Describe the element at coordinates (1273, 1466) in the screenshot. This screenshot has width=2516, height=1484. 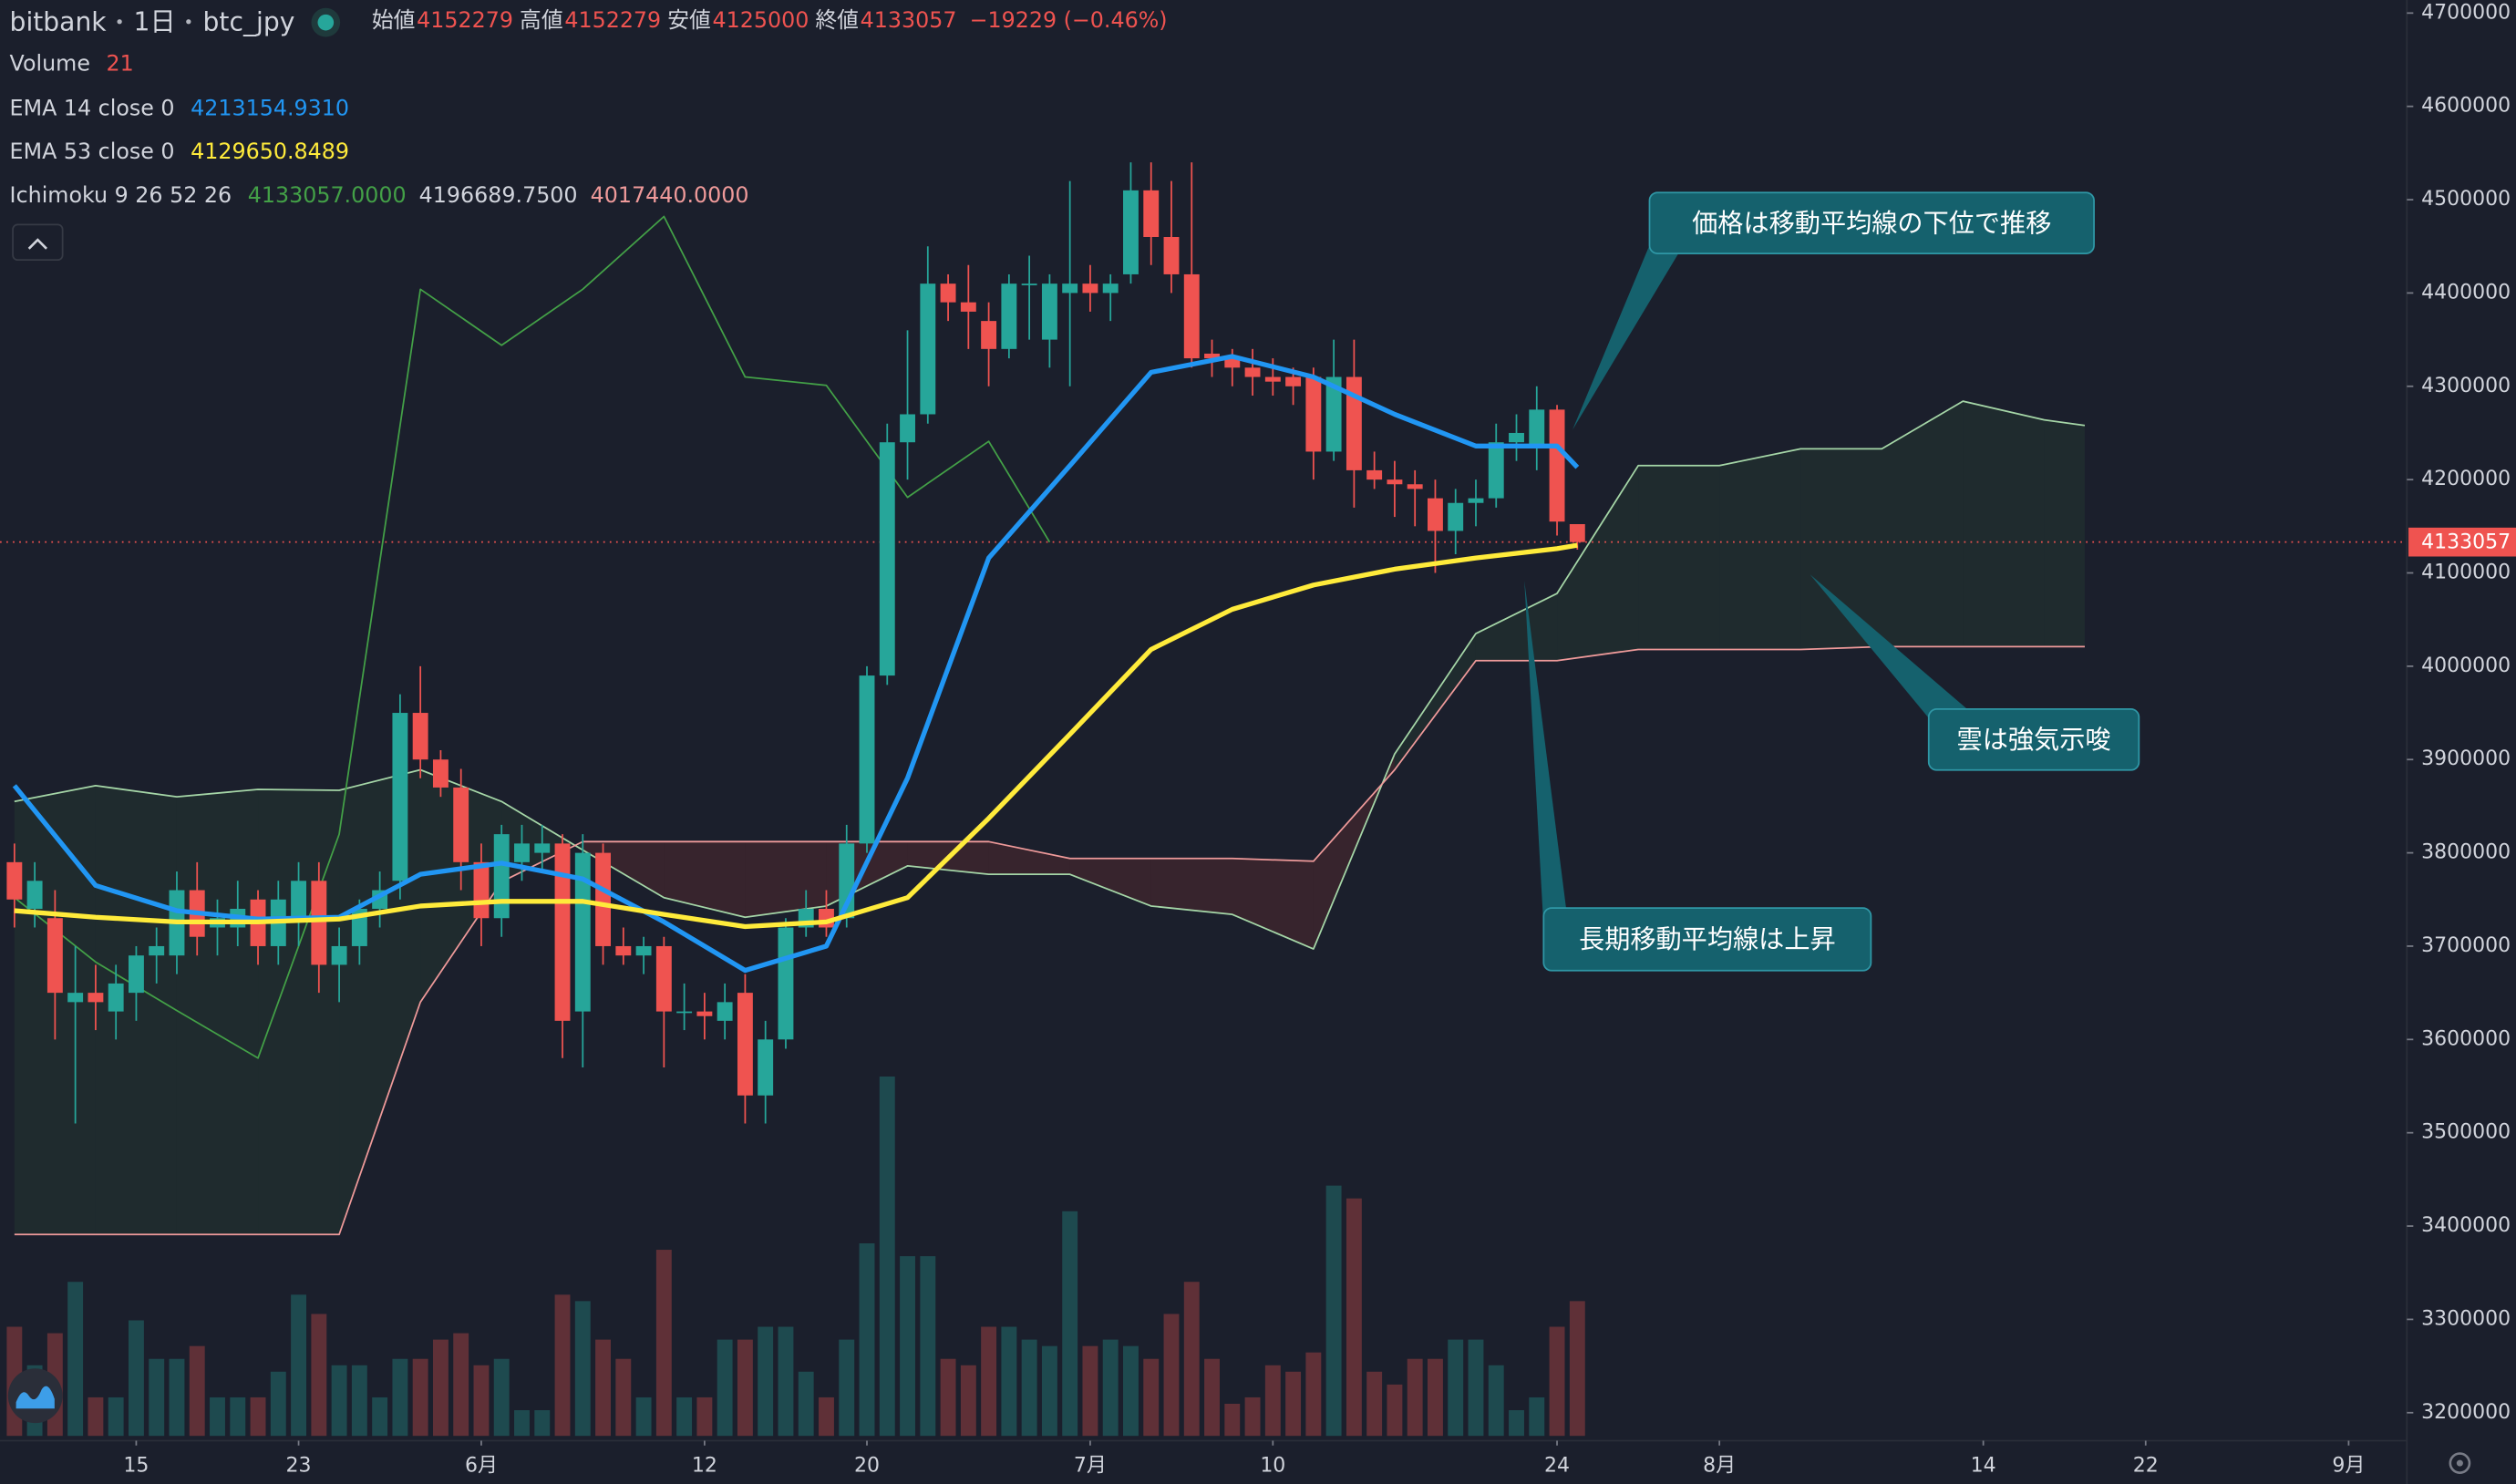
I see `x-tick-label: 10` at that location.